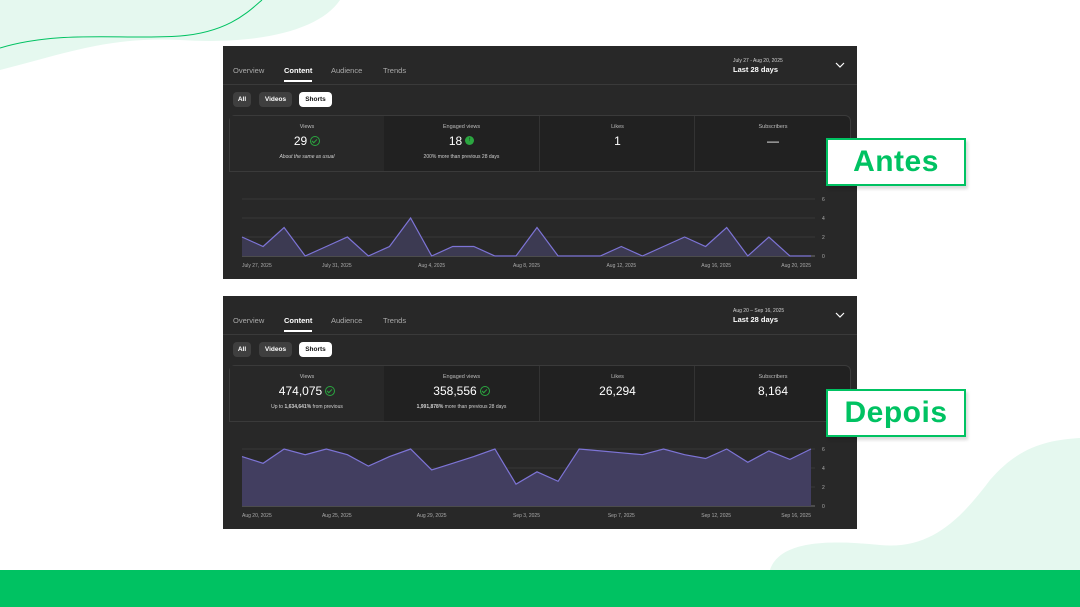 The image size is (1080, 607). I want to click on metric-subscribers: Subscribers 8,164, so click(772, 393).